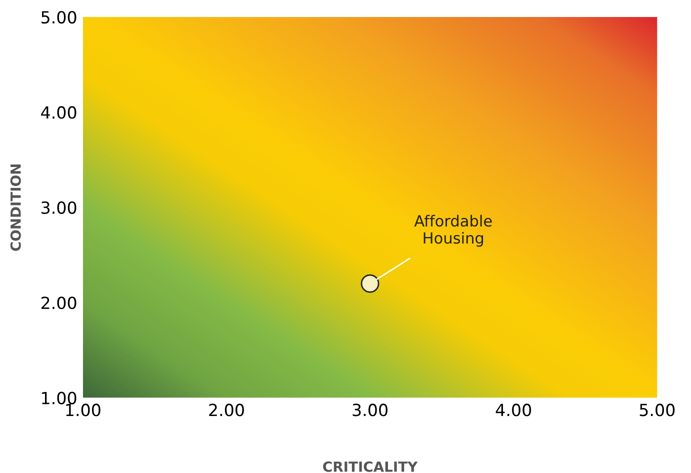 The image size is (691, 473). I want to click on x-tick-label: 4.00, so click(514, 410).